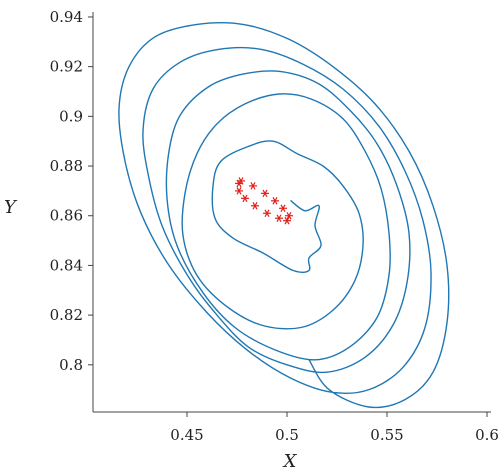 This screenshot has height=475, width=500. Describe the element at coordinates (66, 166) in the screenshot. I see `y-tick-label: 0.88` at that location.